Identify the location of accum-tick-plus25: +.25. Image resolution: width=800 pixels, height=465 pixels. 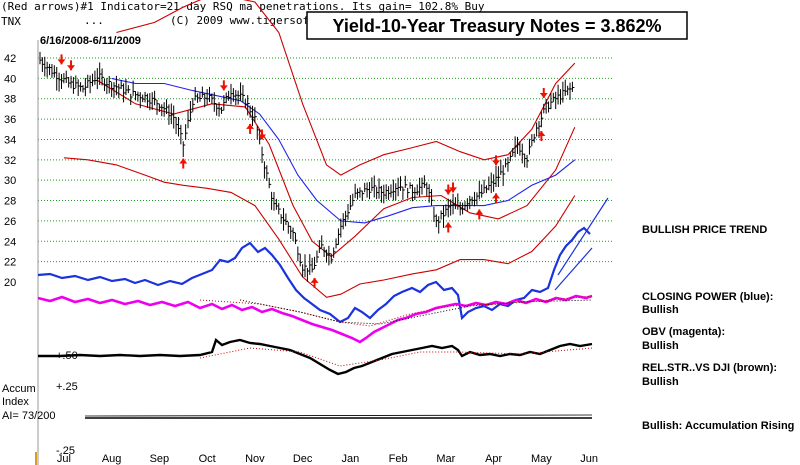
(67, 387).